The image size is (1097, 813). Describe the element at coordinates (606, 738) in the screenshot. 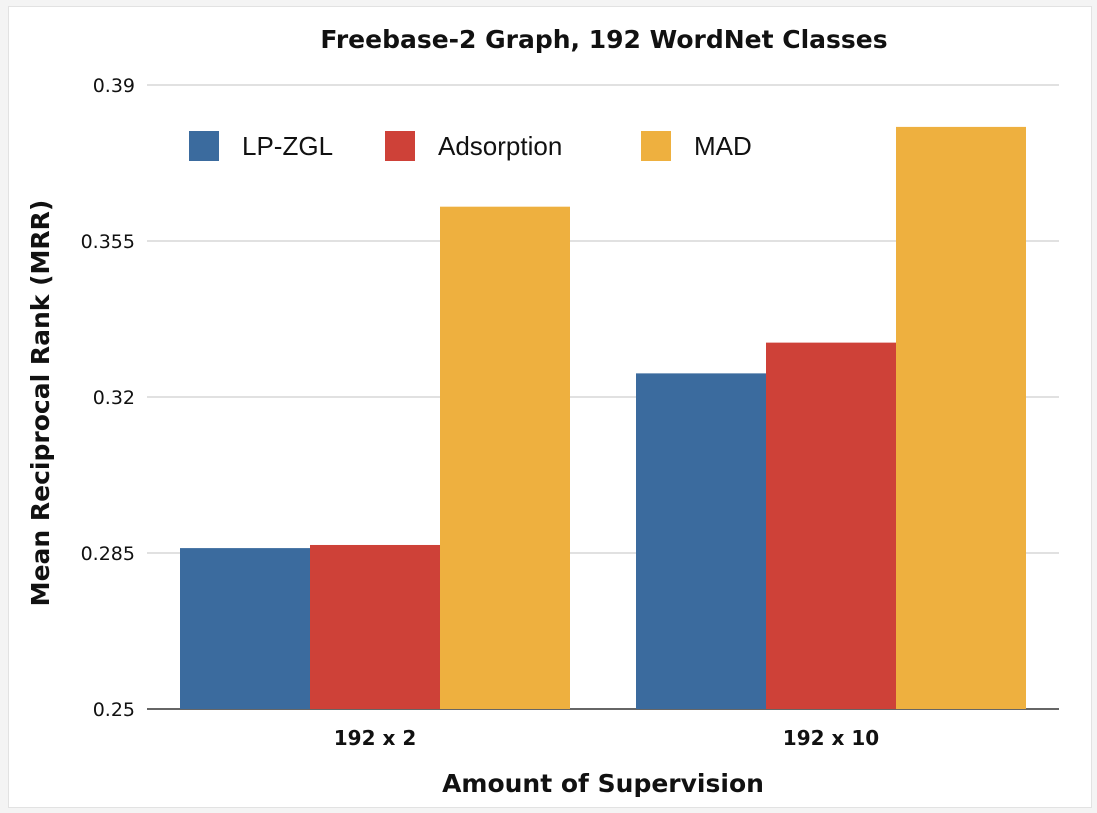

I see `x-tick-labels: 192 x 2 192 x 10` at that location.